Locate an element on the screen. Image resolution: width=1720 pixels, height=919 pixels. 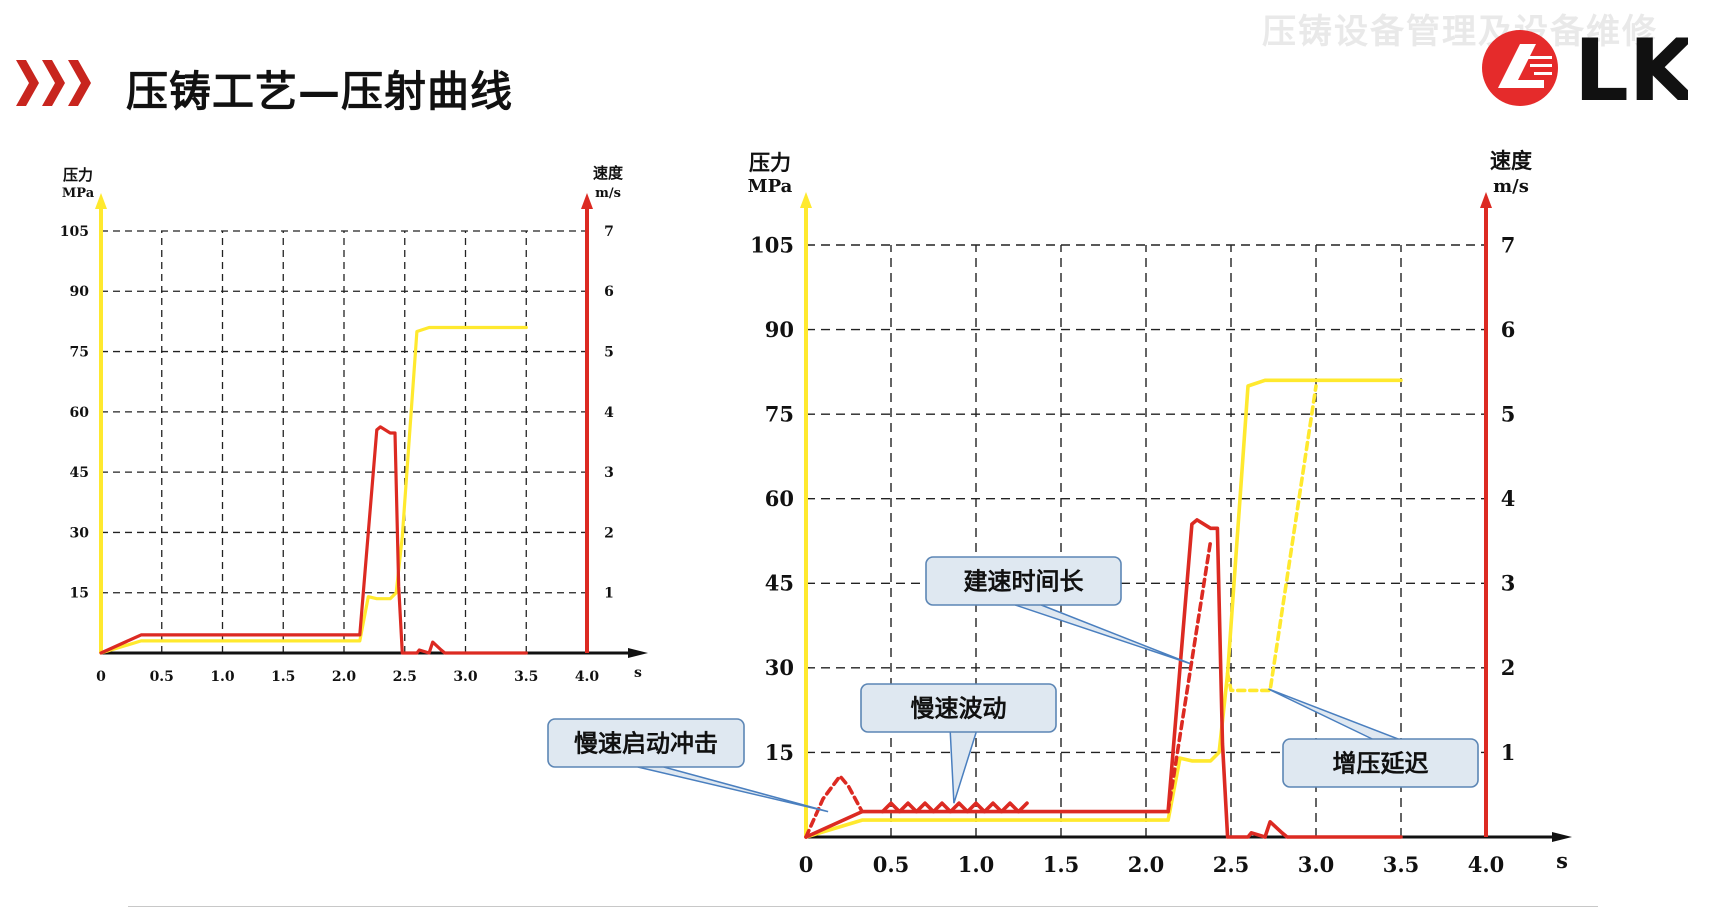
footer-divider is located at coordinates (863, 906).